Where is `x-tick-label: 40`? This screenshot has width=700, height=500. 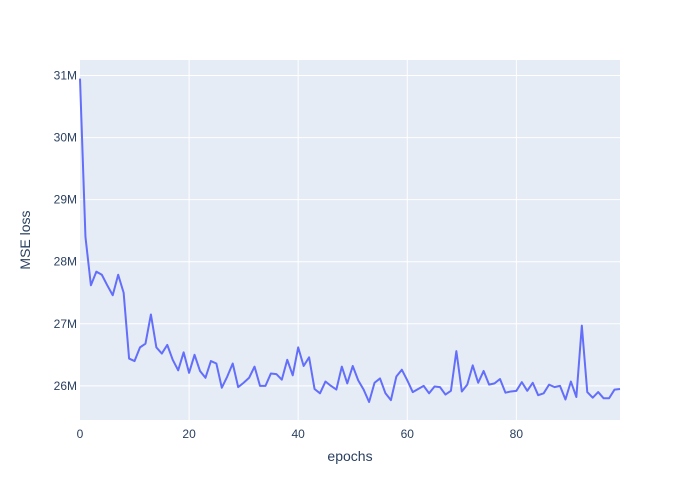
x-tick-label: 40 is located at coordinates (299, 434).